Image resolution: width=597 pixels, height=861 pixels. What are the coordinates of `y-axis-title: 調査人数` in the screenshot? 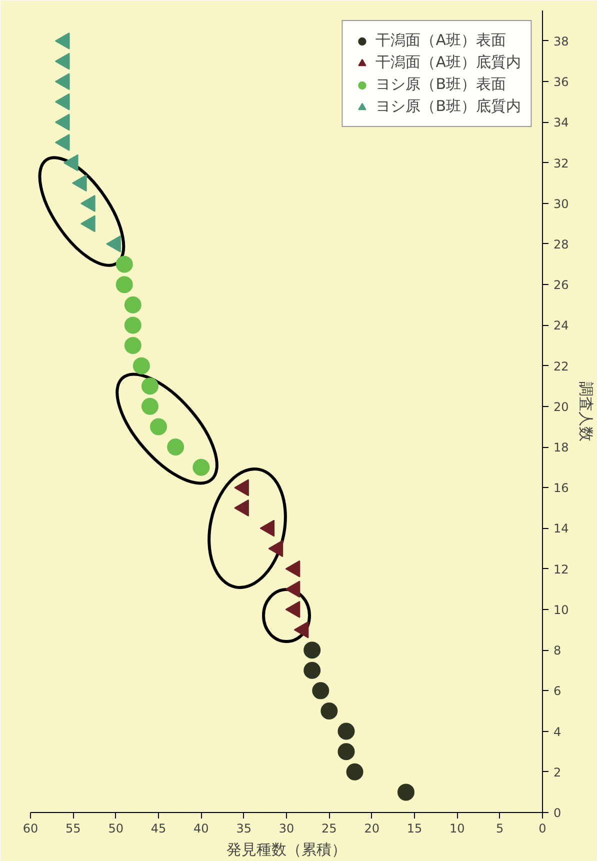 It's located at (585, 412).